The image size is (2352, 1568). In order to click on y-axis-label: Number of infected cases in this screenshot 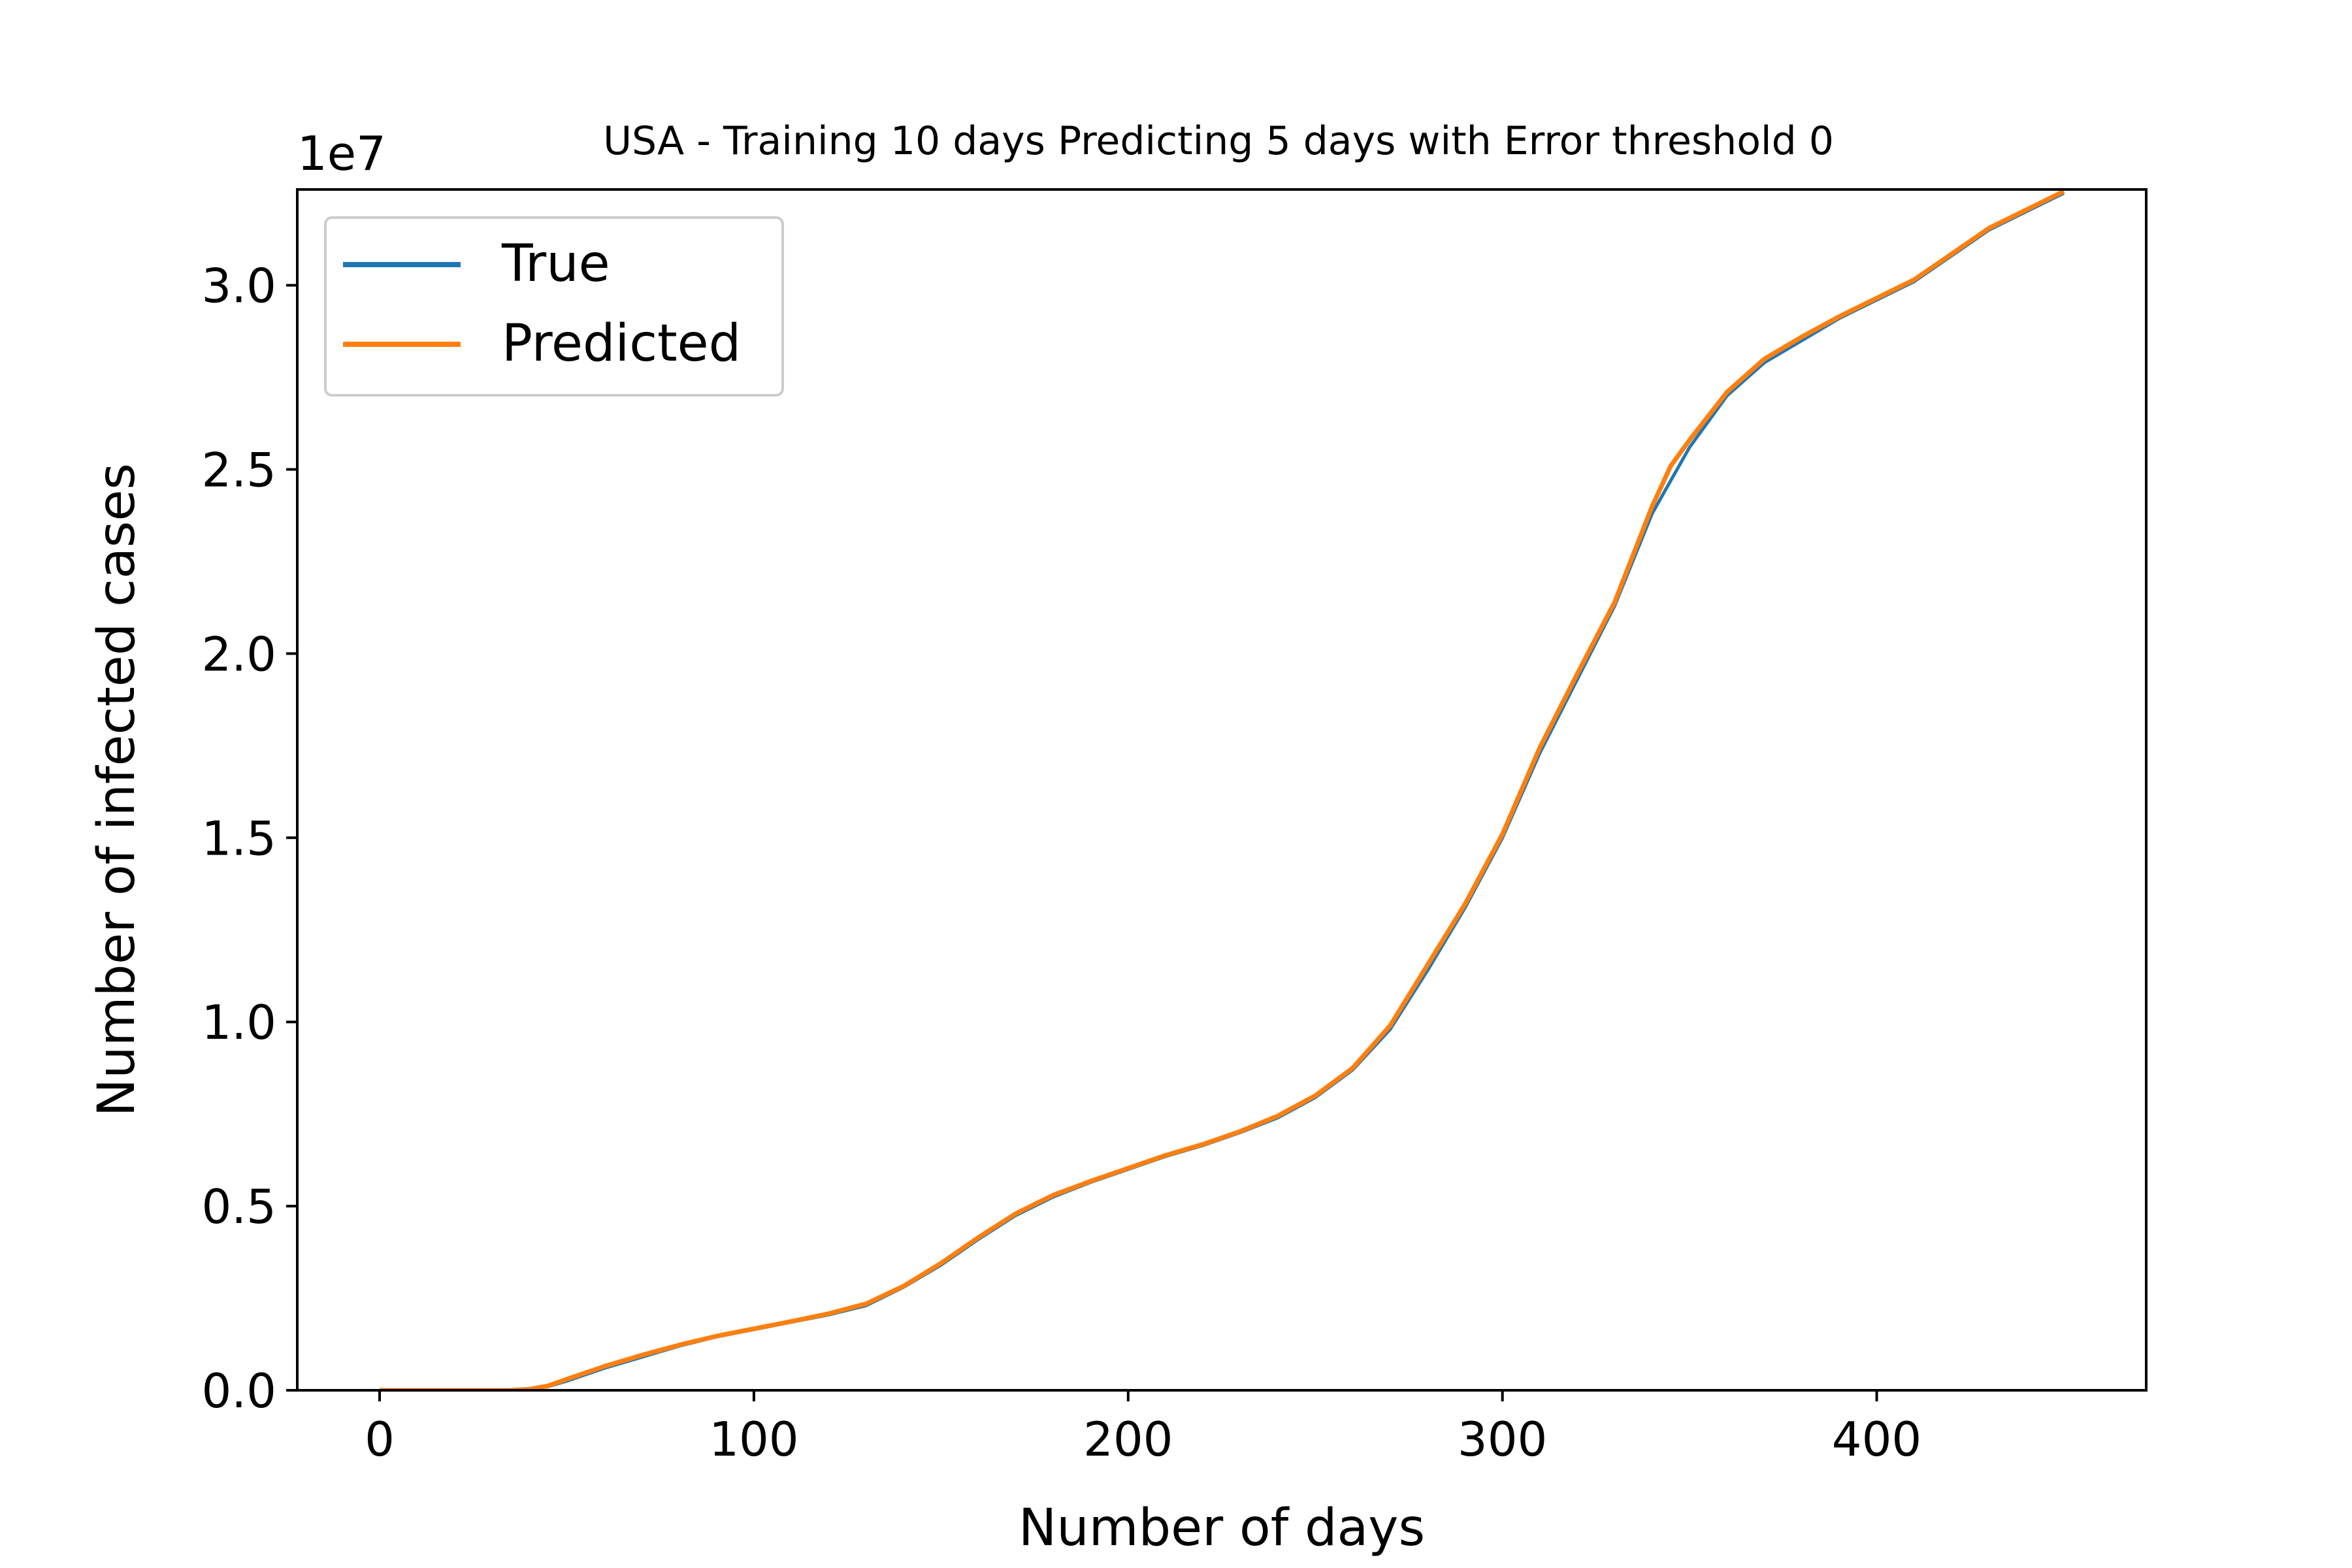, I will do `click(117, 790)`.